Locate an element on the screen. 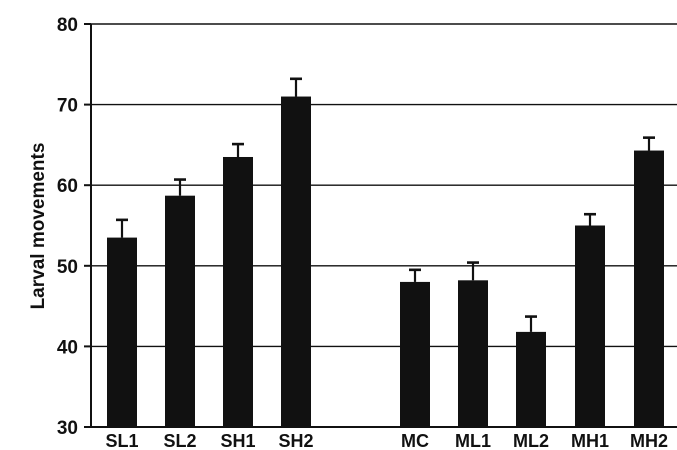 Image resolution: width=677 pixels, height=450 pixels. y-tick-label: 30 is located at coordinates (67, 428).